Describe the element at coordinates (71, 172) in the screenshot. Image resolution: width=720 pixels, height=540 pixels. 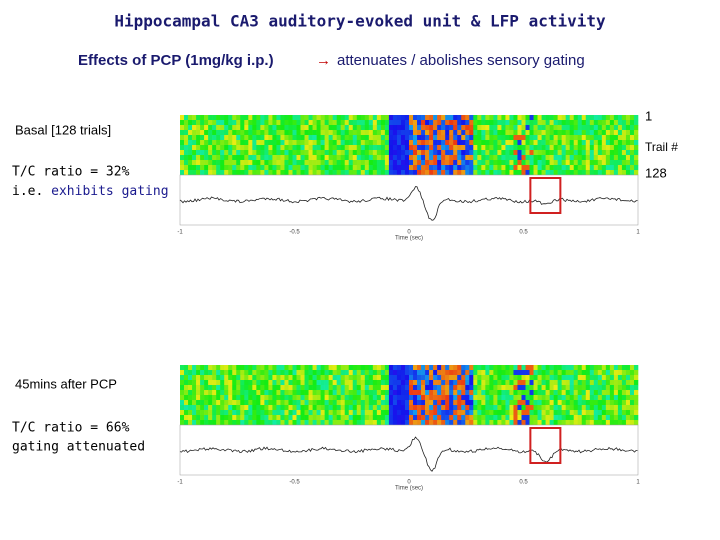
I see `ratio: T/C ratio = 32%` at that location.